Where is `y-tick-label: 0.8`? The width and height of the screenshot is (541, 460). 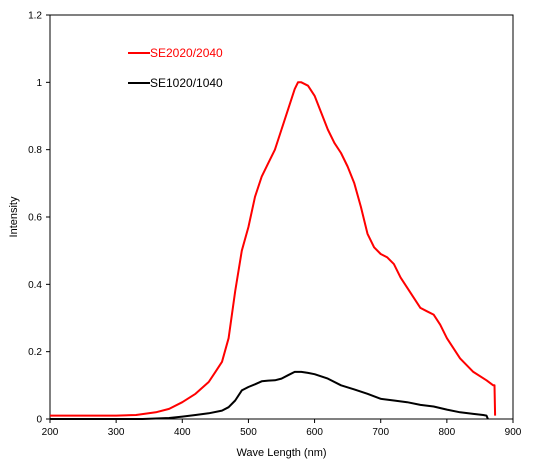
y-tick-label: 0.8 is located at coordinates (35, 150).